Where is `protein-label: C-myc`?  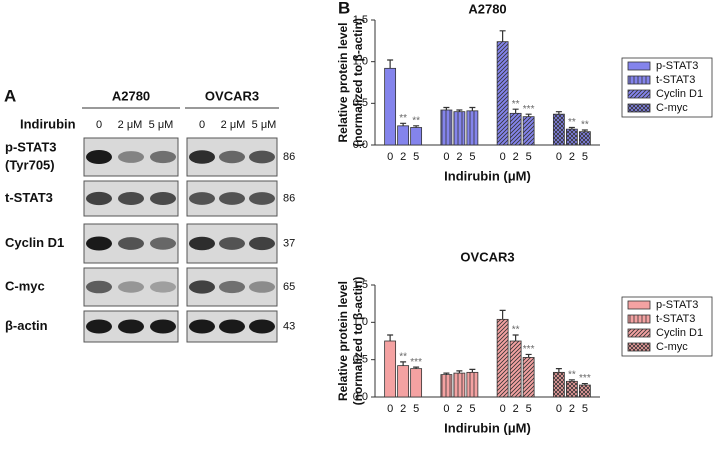 protein-label: C-myc is located at coordinates (25, 285).